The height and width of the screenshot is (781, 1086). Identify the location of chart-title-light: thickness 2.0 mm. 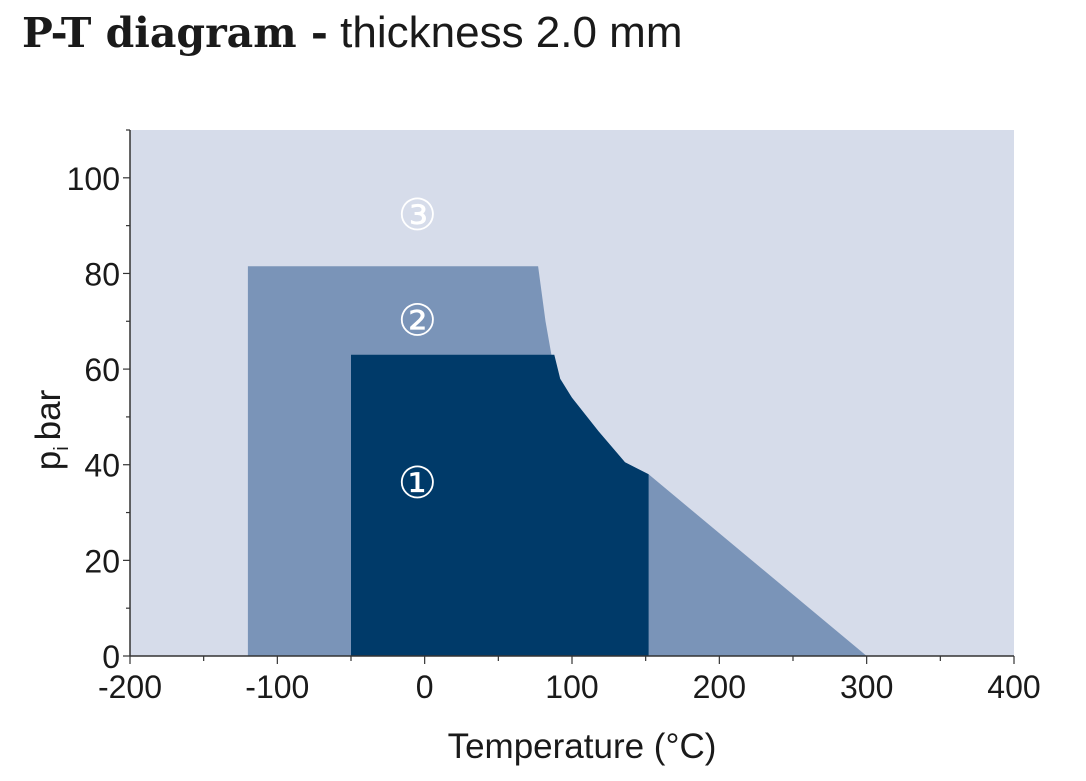
(511, 32).